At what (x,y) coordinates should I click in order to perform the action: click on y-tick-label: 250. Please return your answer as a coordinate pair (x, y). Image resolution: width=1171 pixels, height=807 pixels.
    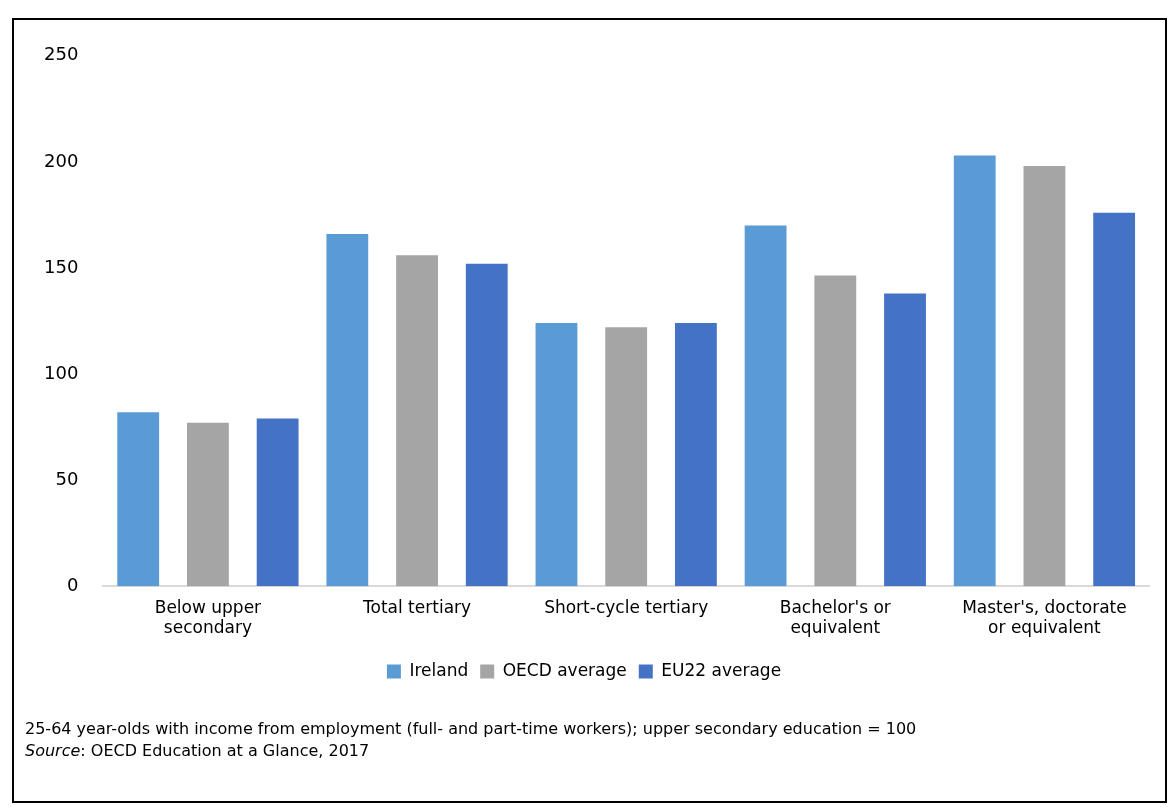
    Looking at the image, I should click on (61, 54).